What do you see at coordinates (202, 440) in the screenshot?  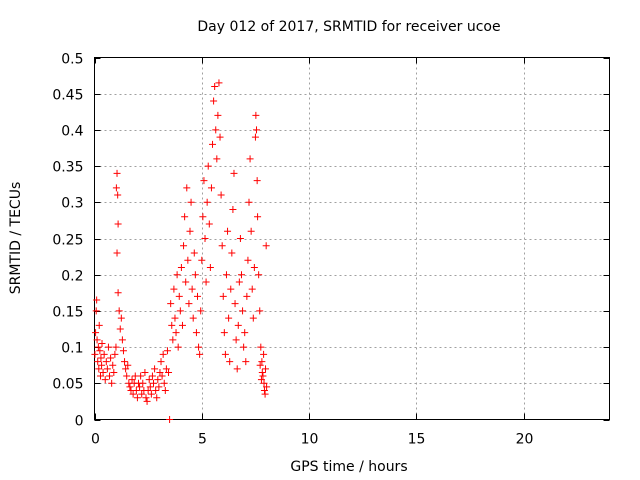 I see `x-tick-label: 5` at bounding box center [202, 440].